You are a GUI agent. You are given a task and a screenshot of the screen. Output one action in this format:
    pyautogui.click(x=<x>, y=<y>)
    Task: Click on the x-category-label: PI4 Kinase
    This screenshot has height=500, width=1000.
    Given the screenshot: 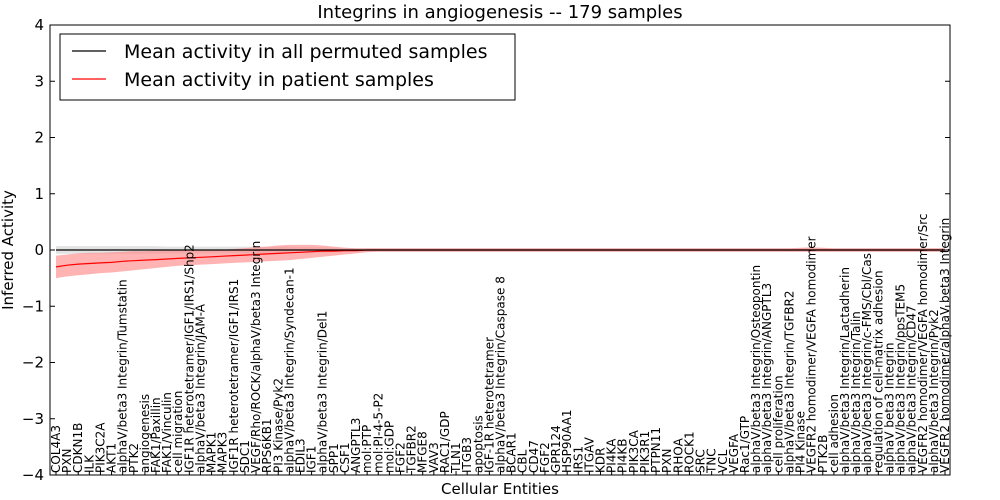 What is the action you would take?
    pyautogui.click(x=801, y=442)
    